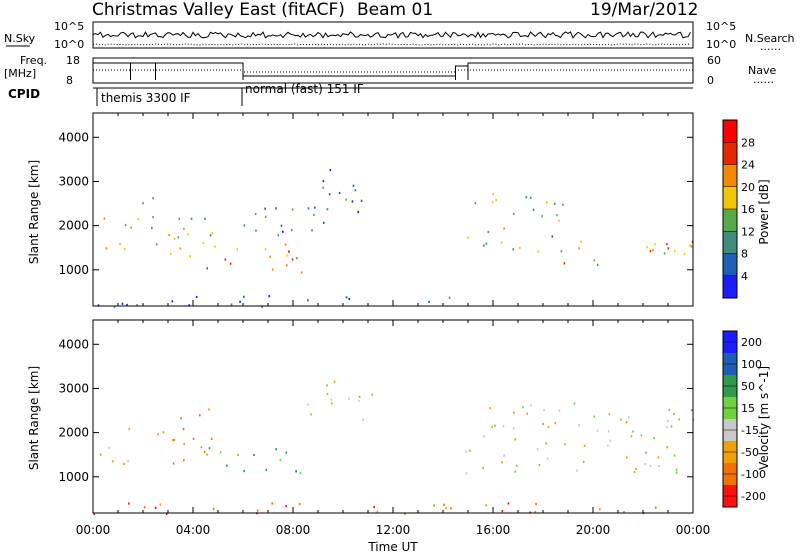 Image resolution: width=800 pixels, height=554 pixels. Describe the element at coordinates (73, 60) in the screenshot. I see `freq-left-tick-top: 18` at that location.